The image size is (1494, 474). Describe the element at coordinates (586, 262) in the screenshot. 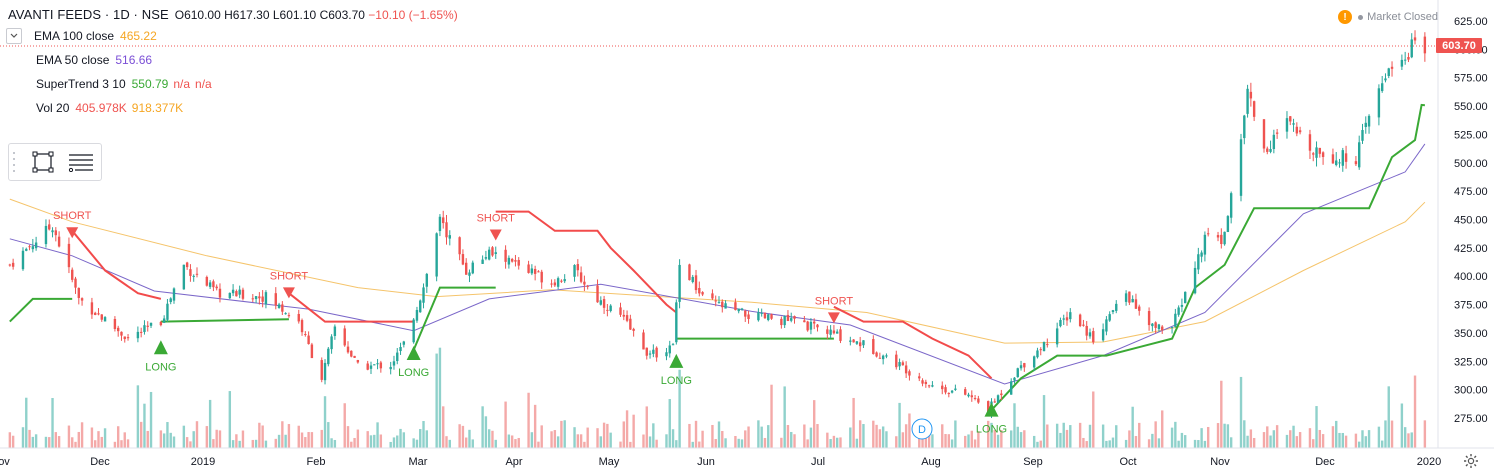

I see `supertrend-down-segment` at that location.